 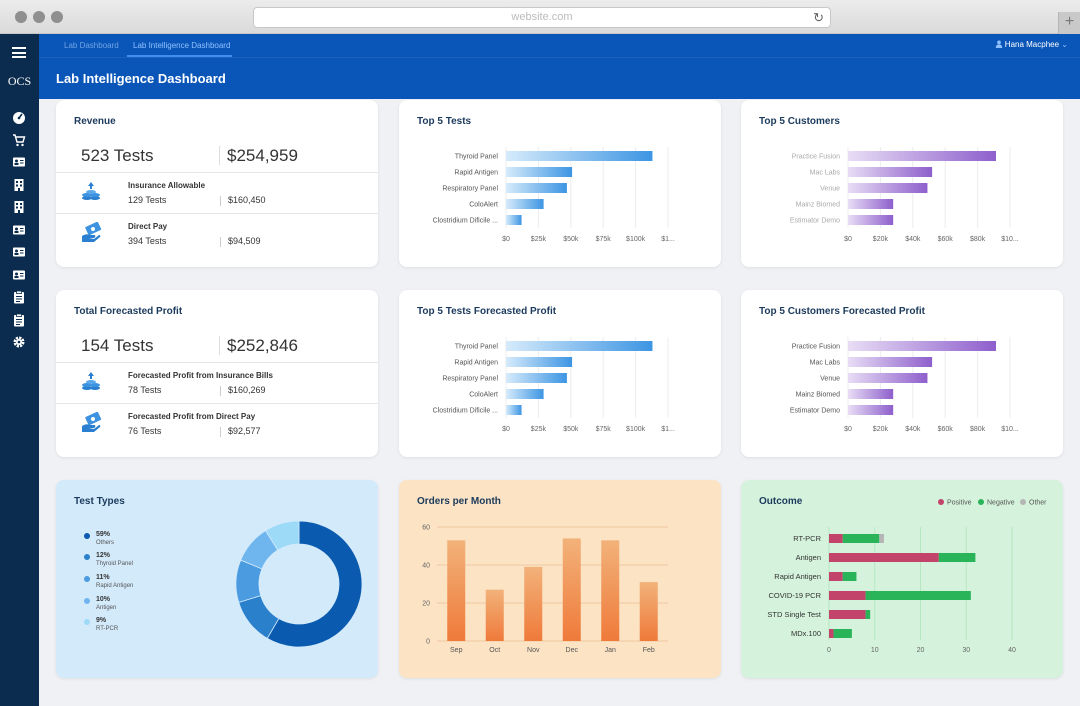 What do you see at coordinates (19, 342) in the screenshot?
I see `gear-icon` at bounding box center [19, 342].